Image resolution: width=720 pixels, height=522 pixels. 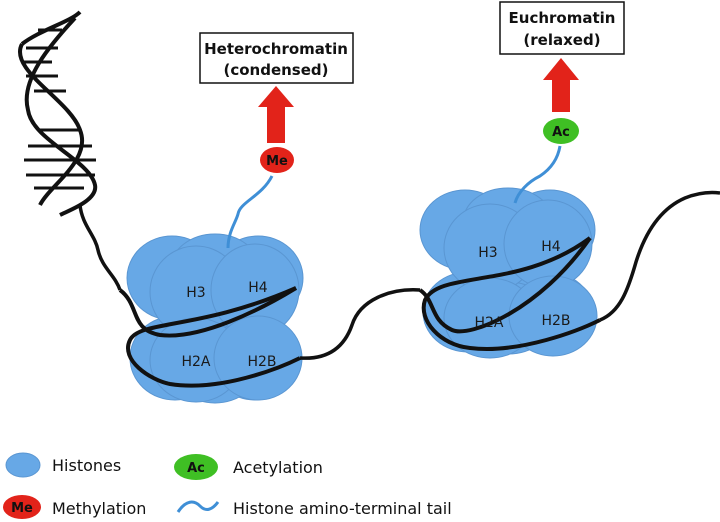 I want to click on svg-text: (relaxed), so click(x=561, y=40).